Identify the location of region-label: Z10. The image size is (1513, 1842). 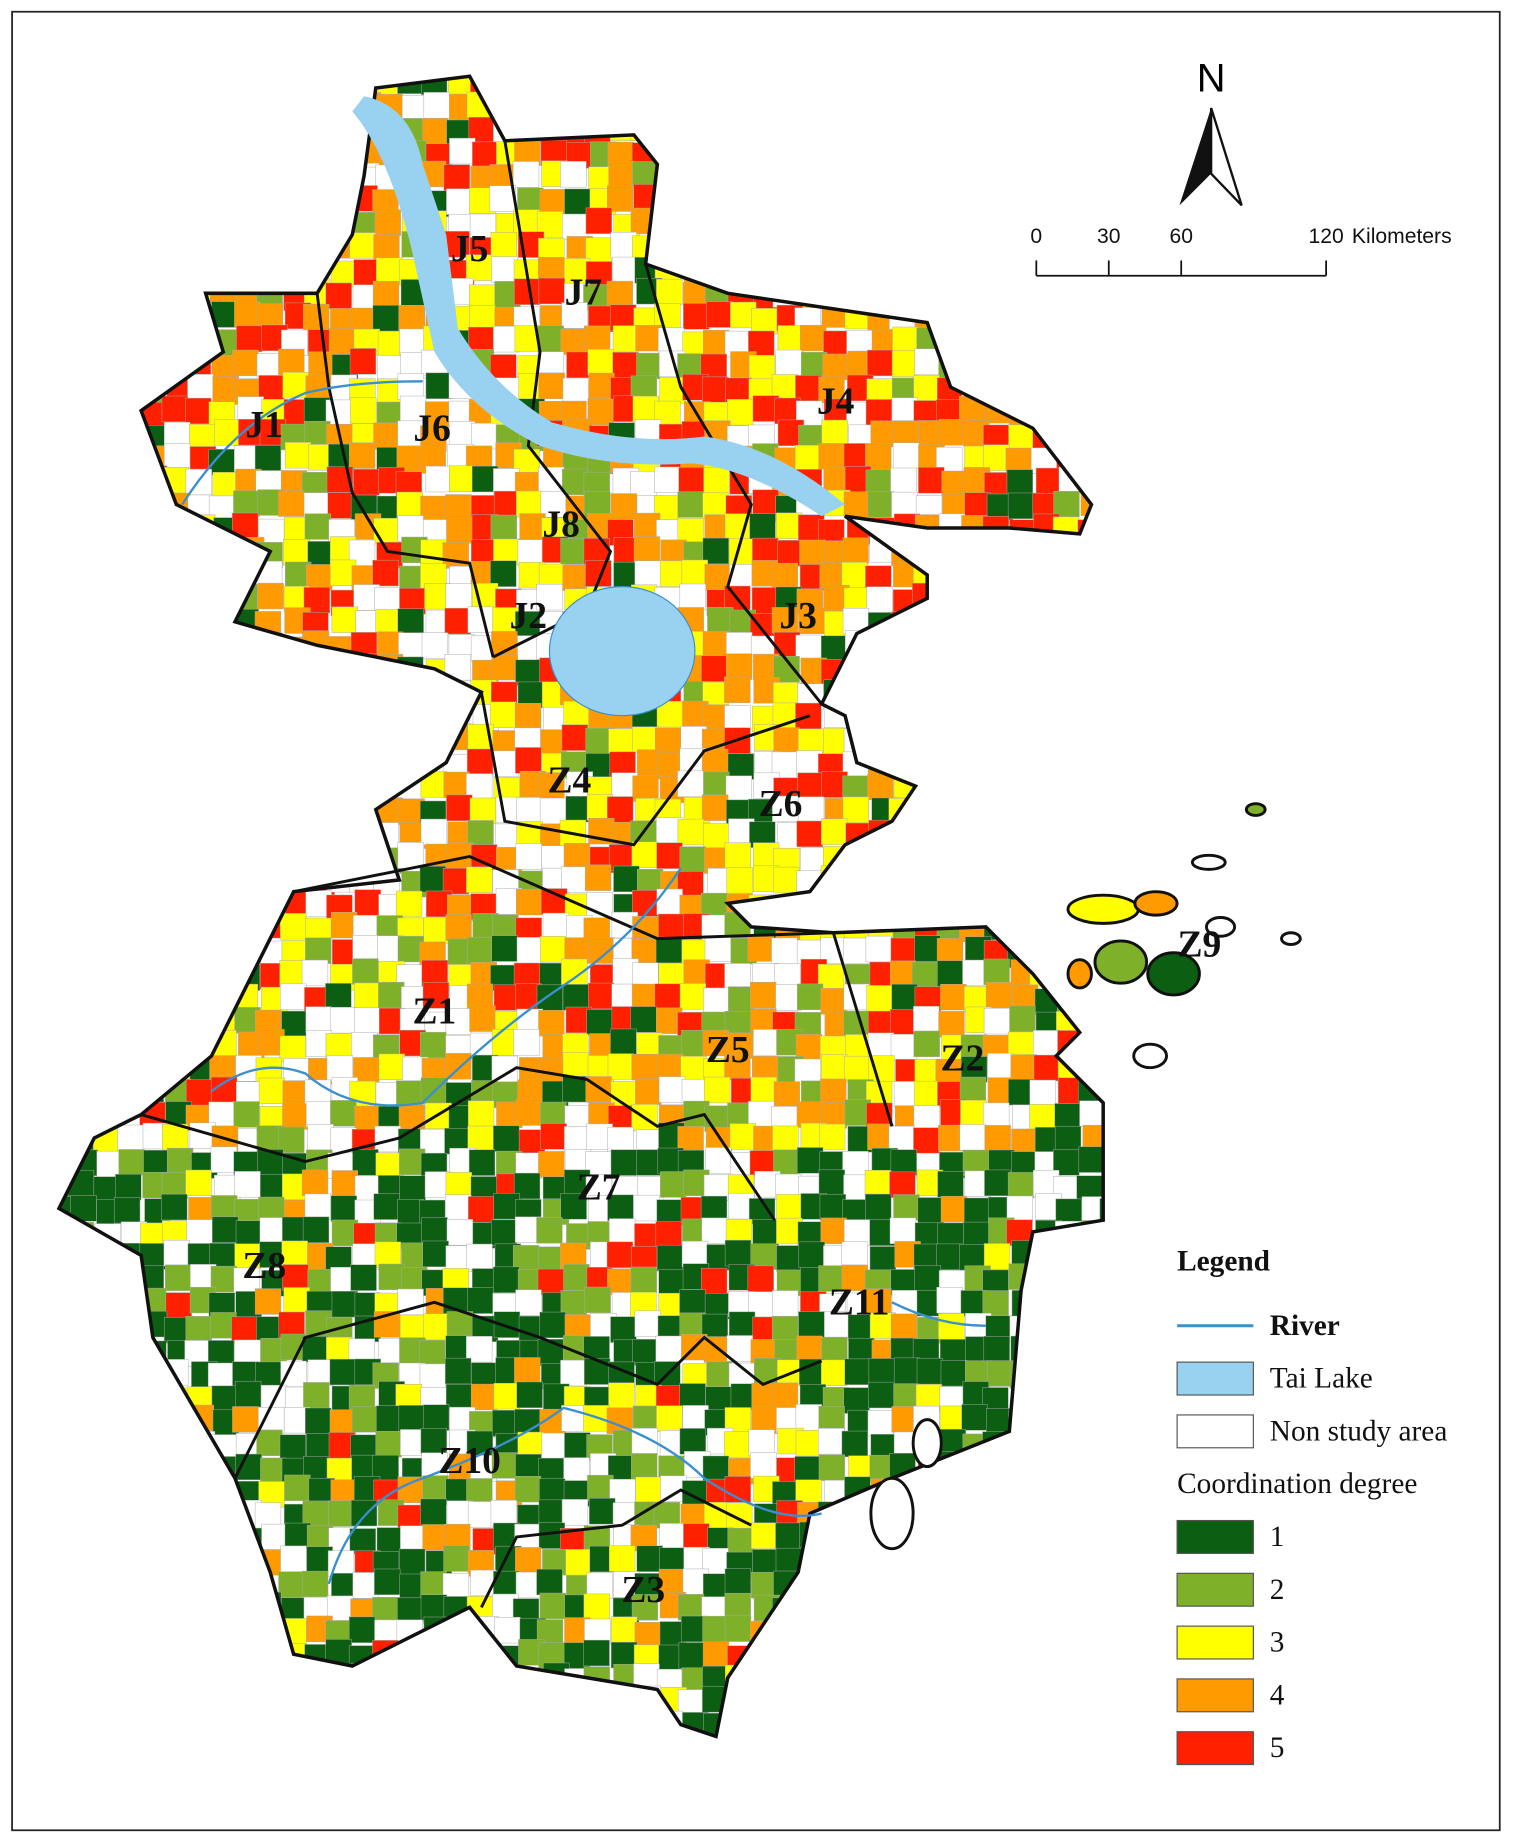
(469, 1461).